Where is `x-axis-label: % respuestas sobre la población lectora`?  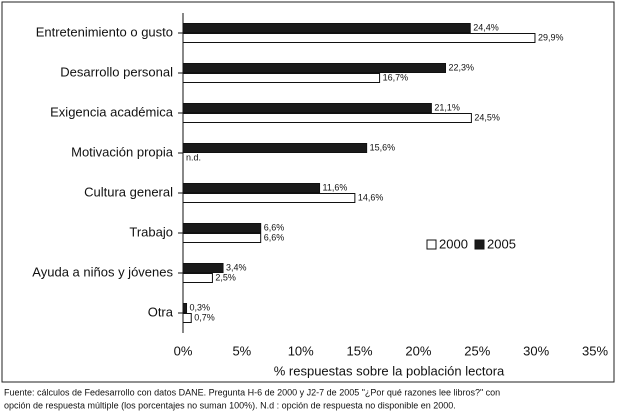 x-axis-label: % respuestas sobre la población lectora is located at coordinates (389, 370).